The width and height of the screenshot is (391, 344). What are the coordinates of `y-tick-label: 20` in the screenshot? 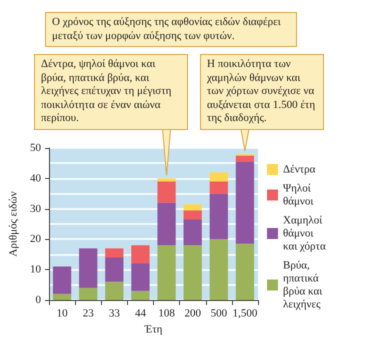 It's located at (36, 239).